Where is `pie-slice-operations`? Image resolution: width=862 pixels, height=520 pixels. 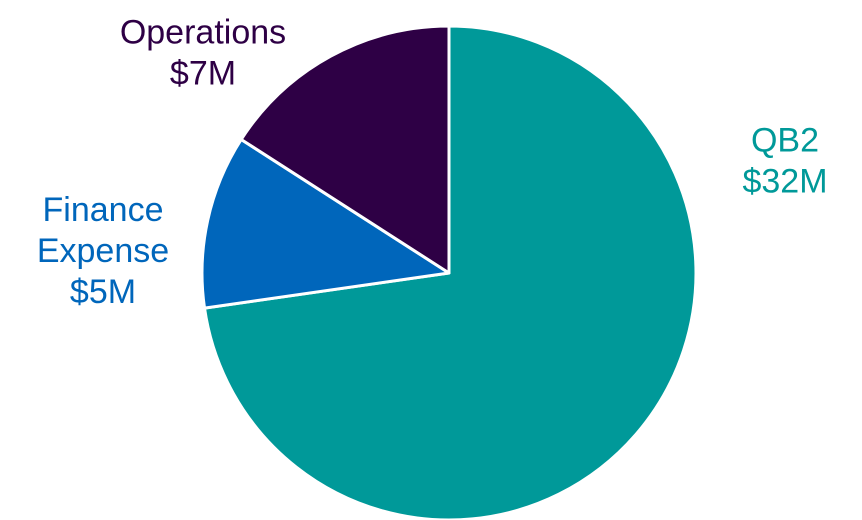
pie-slice-operations is located at coordinates (345, 149).